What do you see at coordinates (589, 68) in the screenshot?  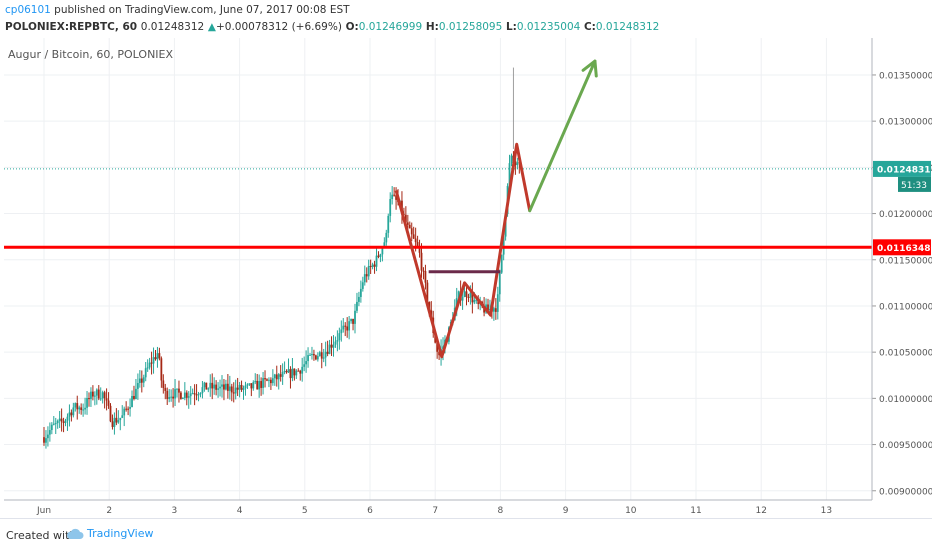 I see `target-arrow-head` at bounding box center [589, 68].